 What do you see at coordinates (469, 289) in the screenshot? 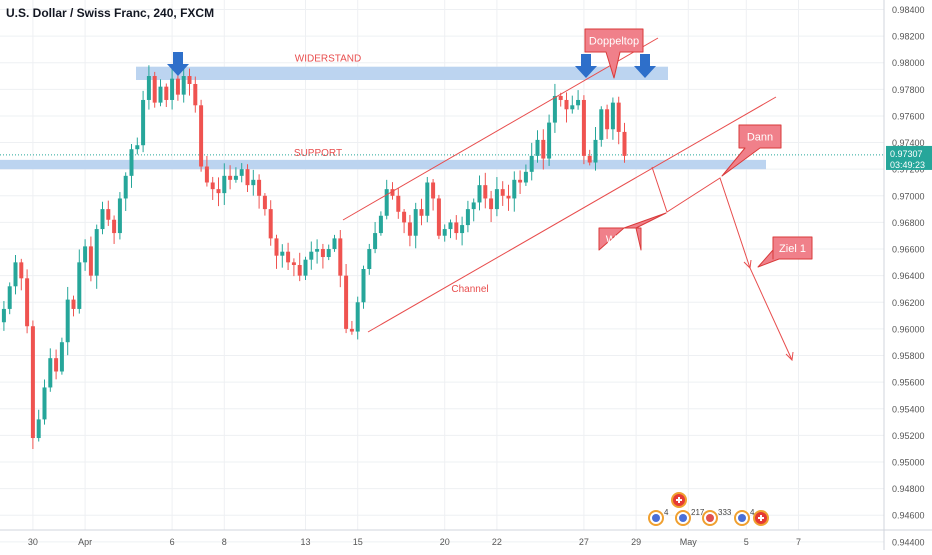
I see `channel-label: Channel` at bounding box center [469, 289].